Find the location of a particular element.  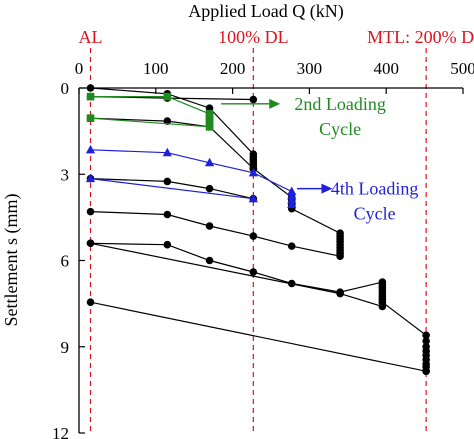

x-tick-label: 0 is located at coordinates (79, 68).